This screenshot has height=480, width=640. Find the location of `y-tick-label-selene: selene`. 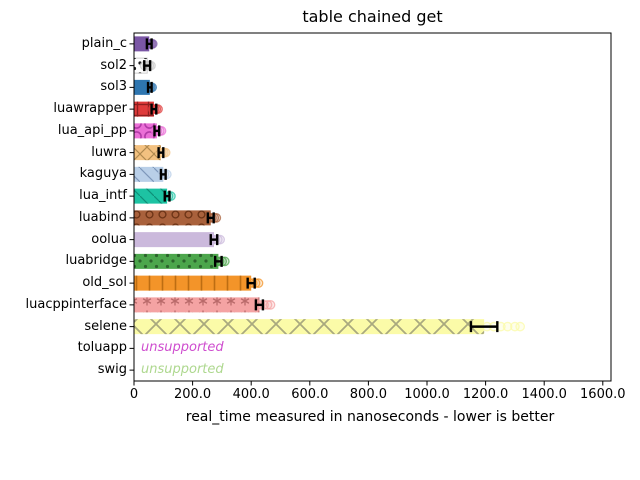

y-tick-label-selene: selene is located at coordinates (105, 326).